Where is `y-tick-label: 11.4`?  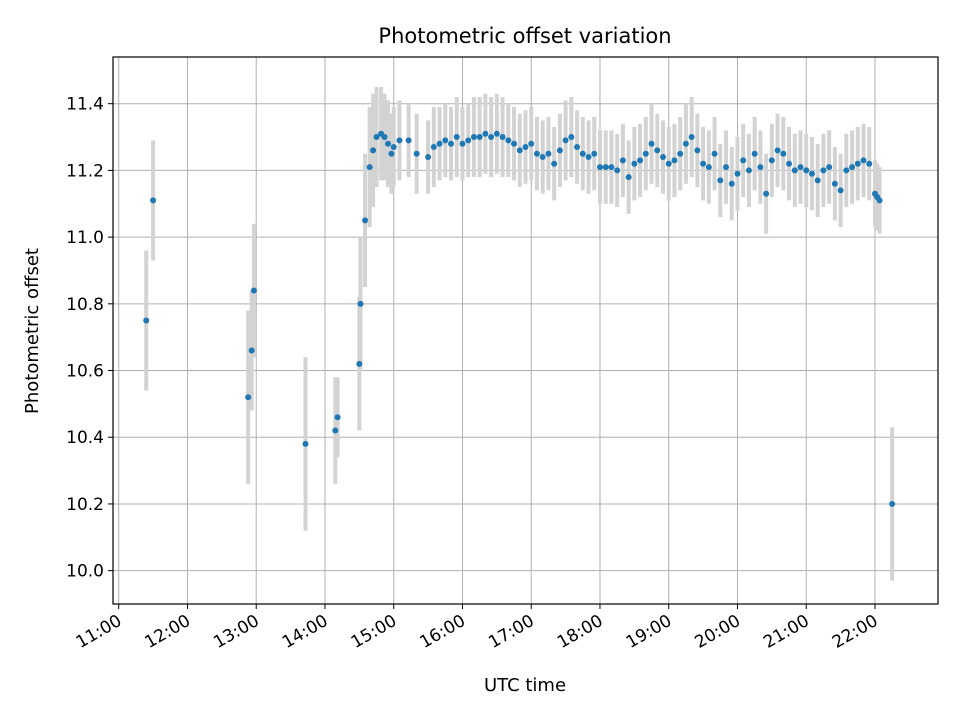
y-tick-label: 11.4 is located at coordinates (85, 105).